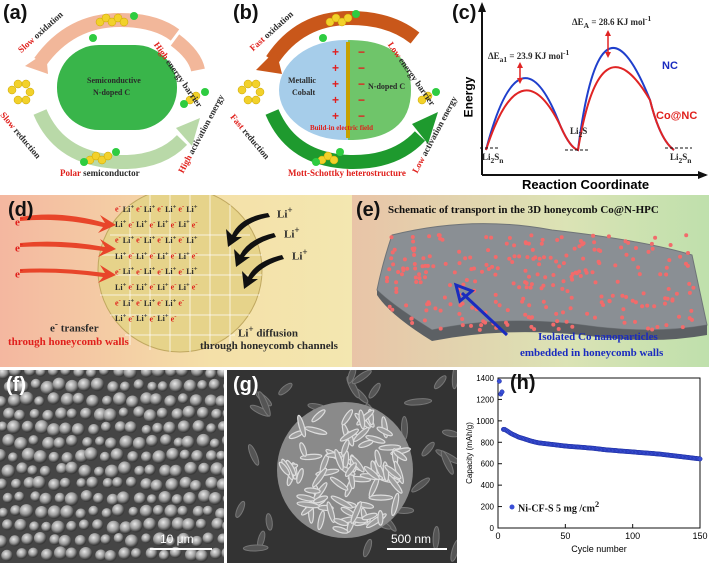 This screenshot has height=568, width=709. I want to click on g-scalebar, so click(417, 549).